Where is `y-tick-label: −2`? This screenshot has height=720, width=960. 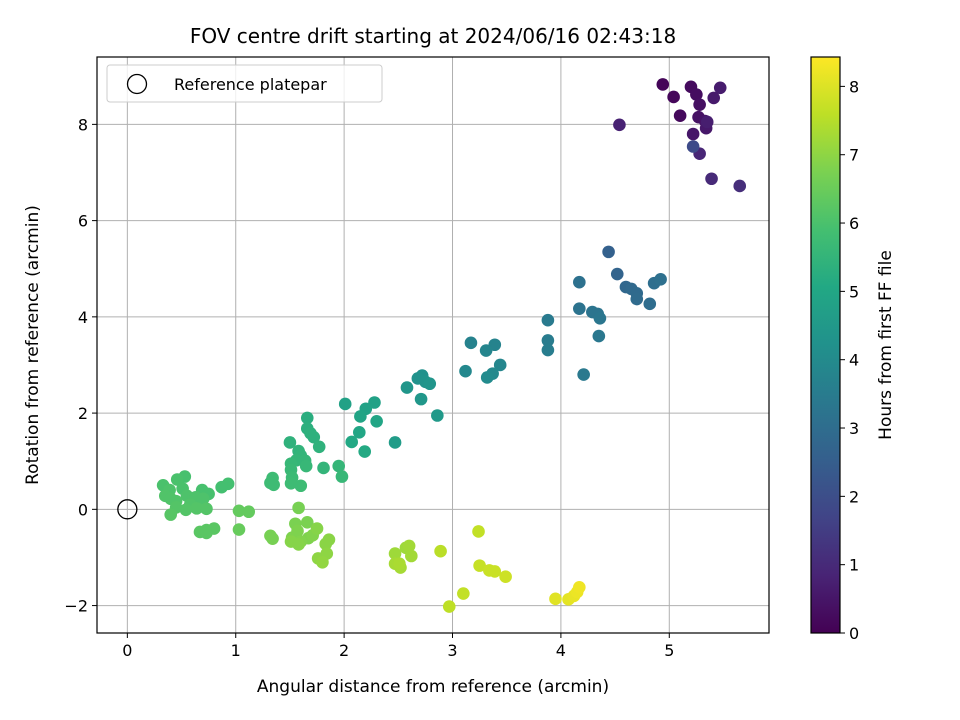
y-tick-label: −2 is located at coordinates (76, 606).